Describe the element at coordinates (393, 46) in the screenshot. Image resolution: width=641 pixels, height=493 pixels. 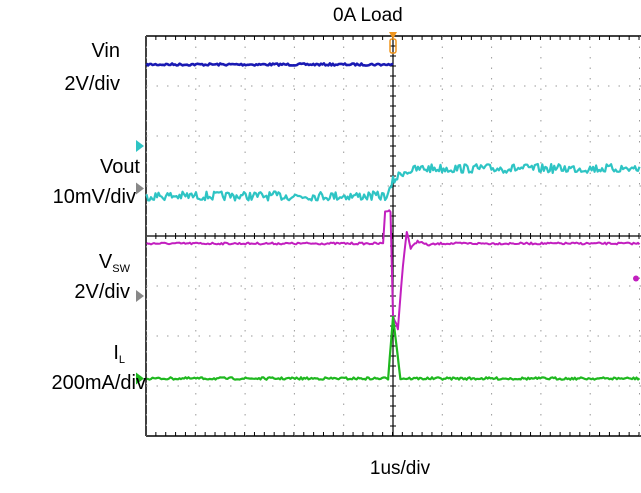
I see `trigger-marker-box` at that location.